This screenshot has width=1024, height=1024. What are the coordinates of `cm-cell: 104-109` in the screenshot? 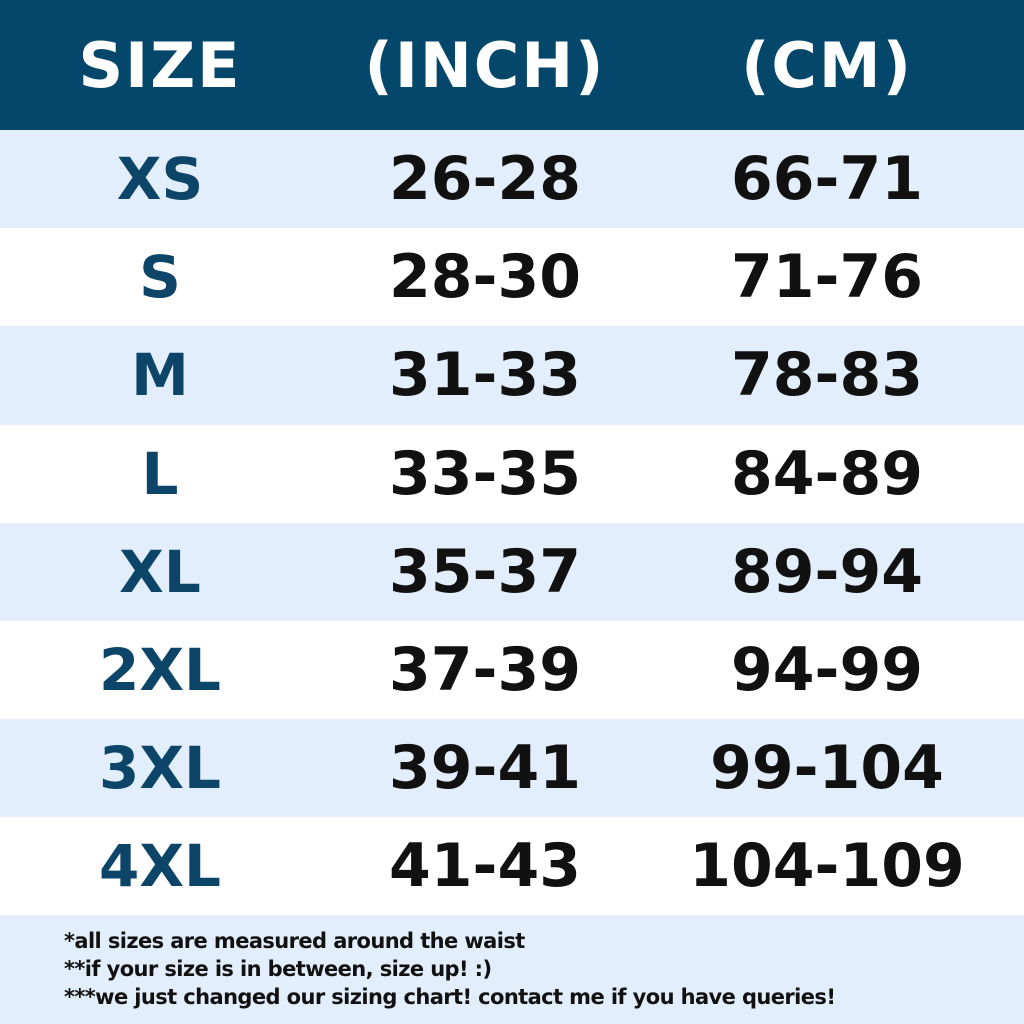 It's located at (827, 866).